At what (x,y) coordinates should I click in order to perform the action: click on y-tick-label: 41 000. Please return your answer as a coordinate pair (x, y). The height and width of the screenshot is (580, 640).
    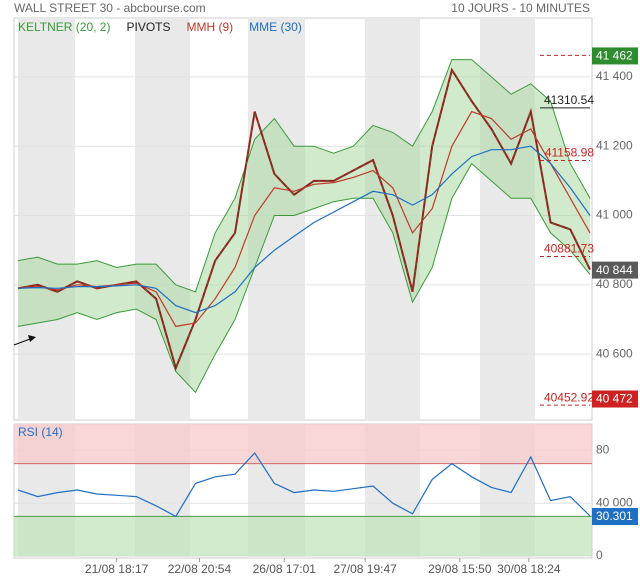
    Looking at the image, I should click on (614, 215).